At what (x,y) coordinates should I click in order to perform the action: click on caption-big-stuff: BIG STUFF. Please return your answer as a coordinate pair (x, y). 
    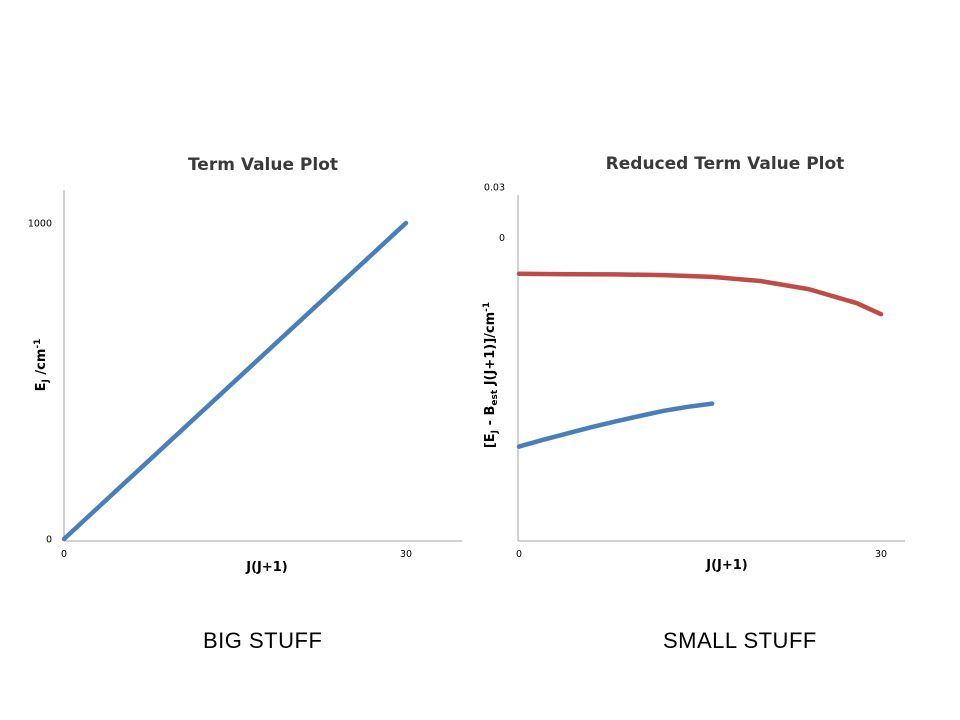
    Looking at the image, I should click on (263, 640).